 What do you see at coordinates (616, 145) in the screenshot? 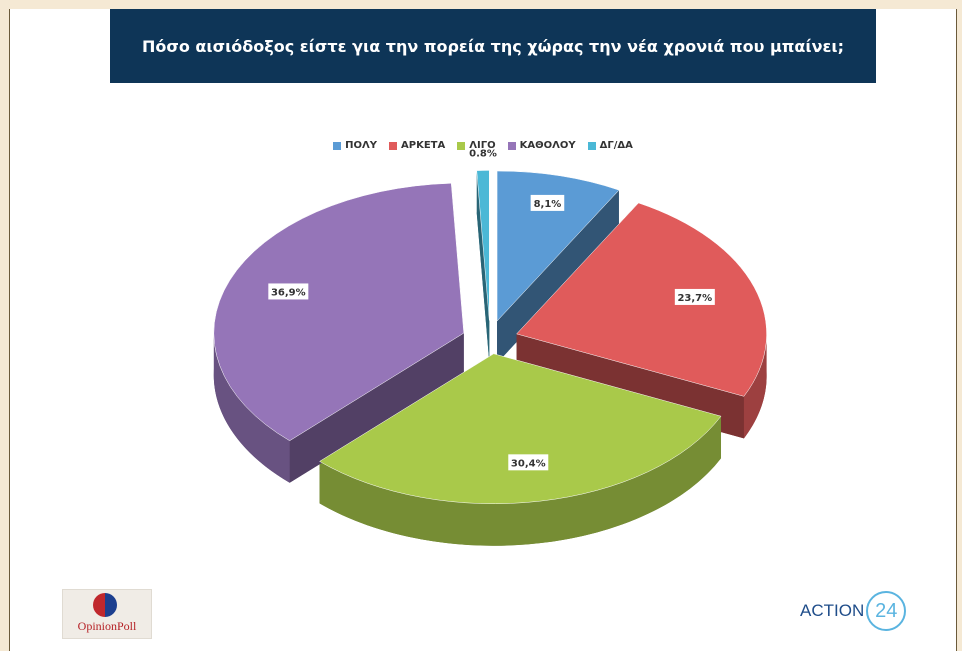
I see `legend-label: ΔΓ/ΔΑ` at bounding box center [616, 145].